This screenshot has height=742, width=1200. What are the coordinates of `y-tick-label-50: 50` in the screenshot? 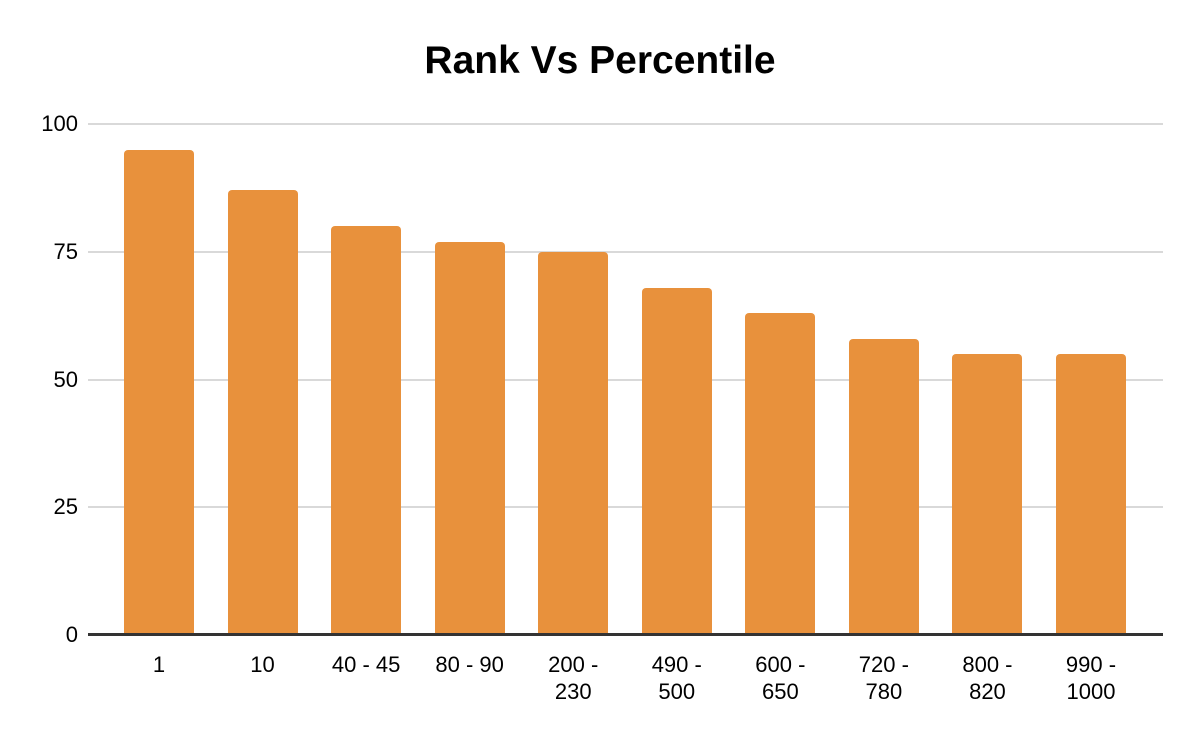 It's located at (65, 379).